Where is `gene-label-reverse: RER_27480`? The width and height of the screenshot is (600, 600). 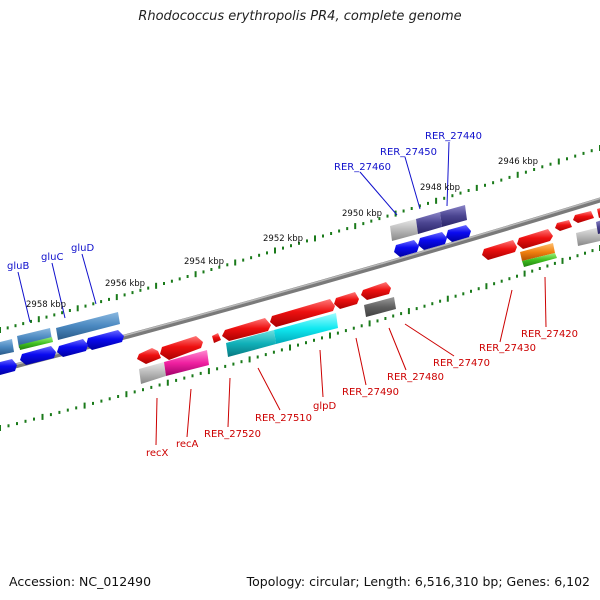 gene-label-reverse: RER_27480 is located at coordinates (415, 377).